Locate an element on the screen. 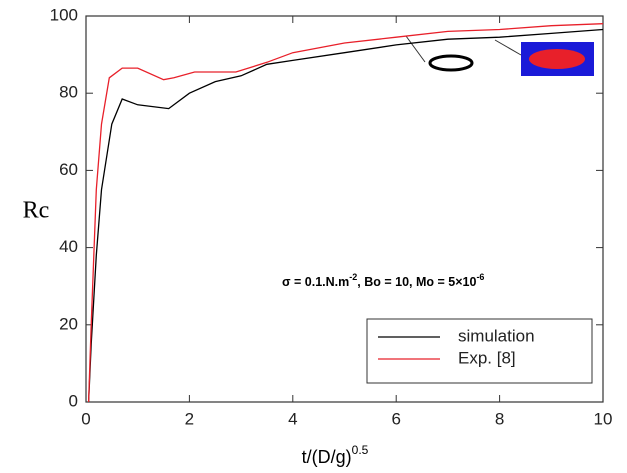 The image size is (627, 473). x-label-sup: 0.5 is located at coordinates (360, 450).